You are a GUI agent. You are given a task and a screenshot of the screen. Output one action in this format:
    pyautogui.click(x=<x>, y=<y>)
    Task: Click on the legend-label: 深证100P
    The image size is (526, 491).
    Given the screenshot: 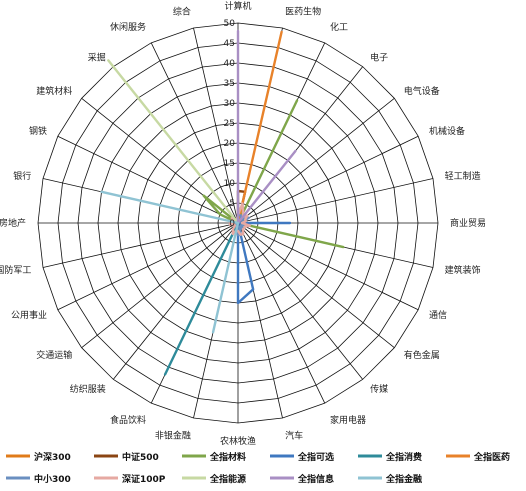 What is the action you would take?
    pyautogui.click(x=144, y=479)
    